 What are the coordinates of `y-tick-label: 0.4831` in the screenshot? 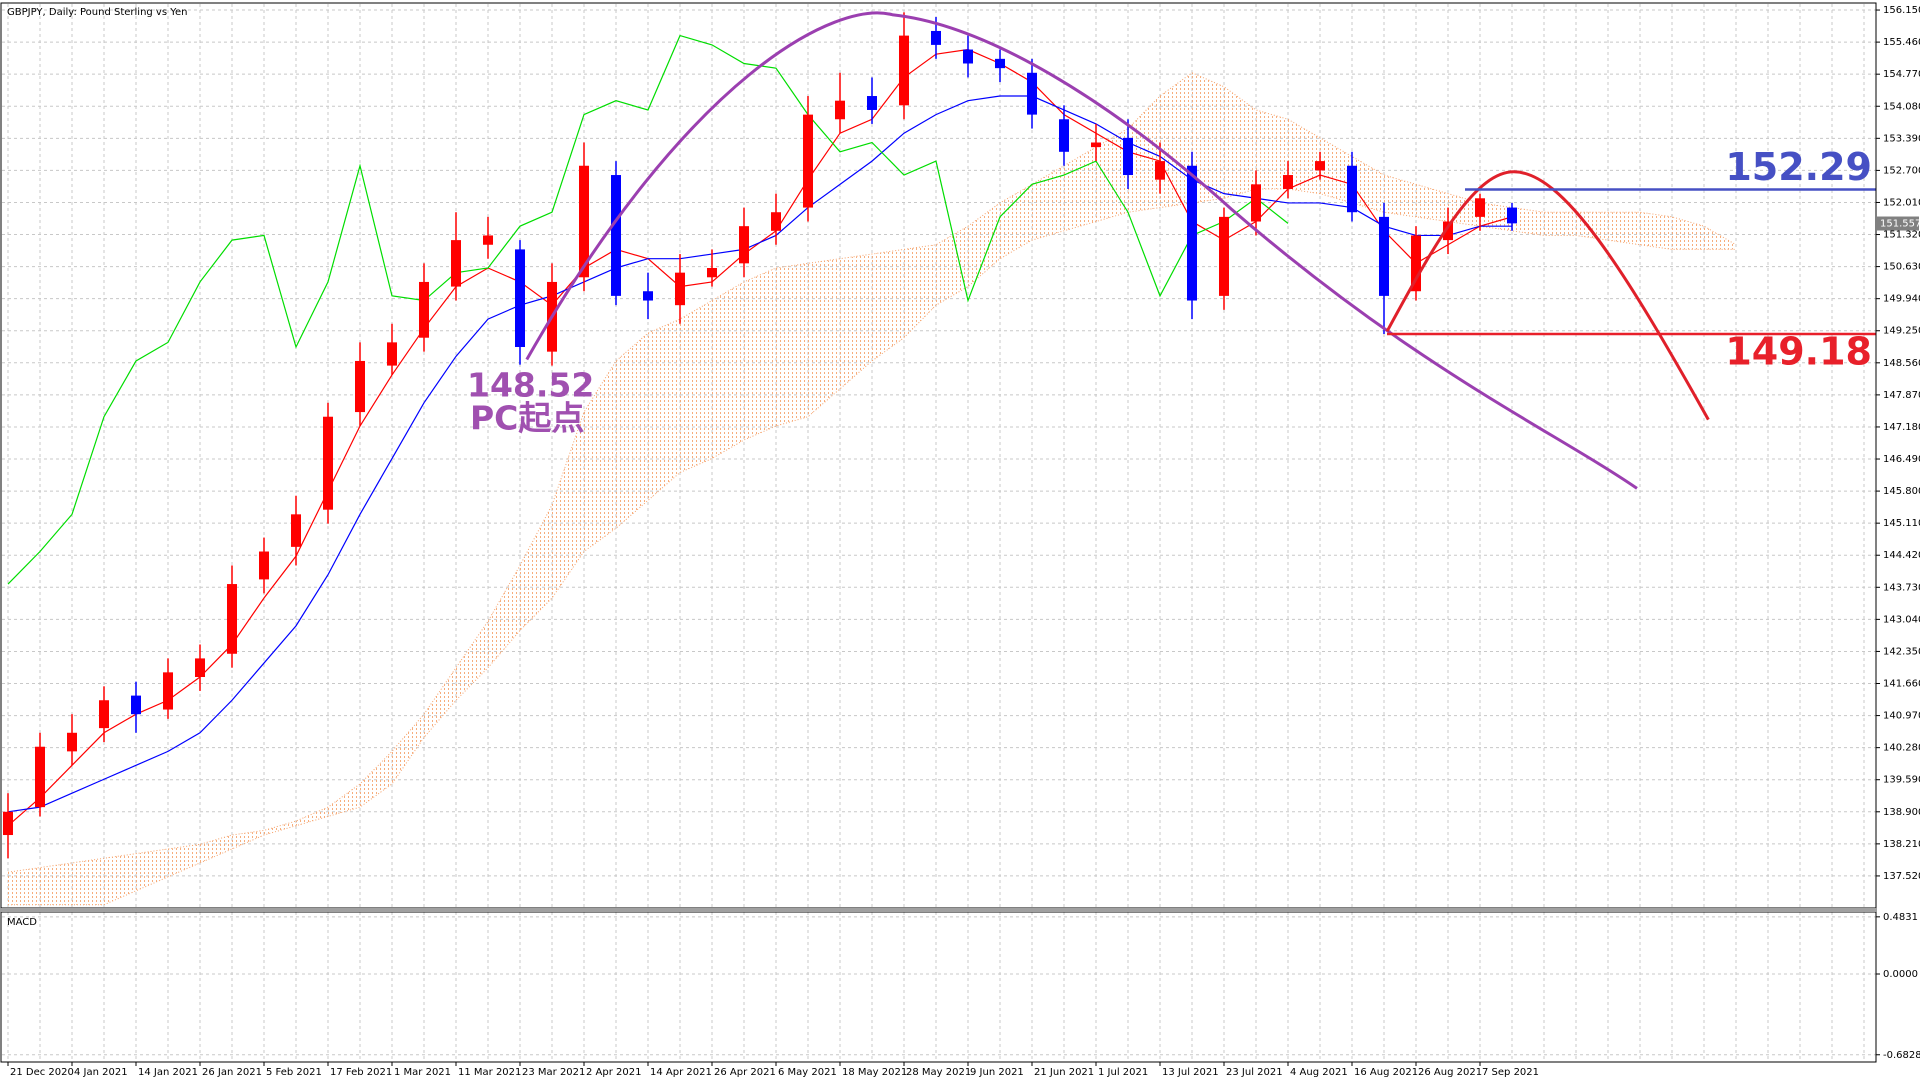 It's located at (1900, 917).